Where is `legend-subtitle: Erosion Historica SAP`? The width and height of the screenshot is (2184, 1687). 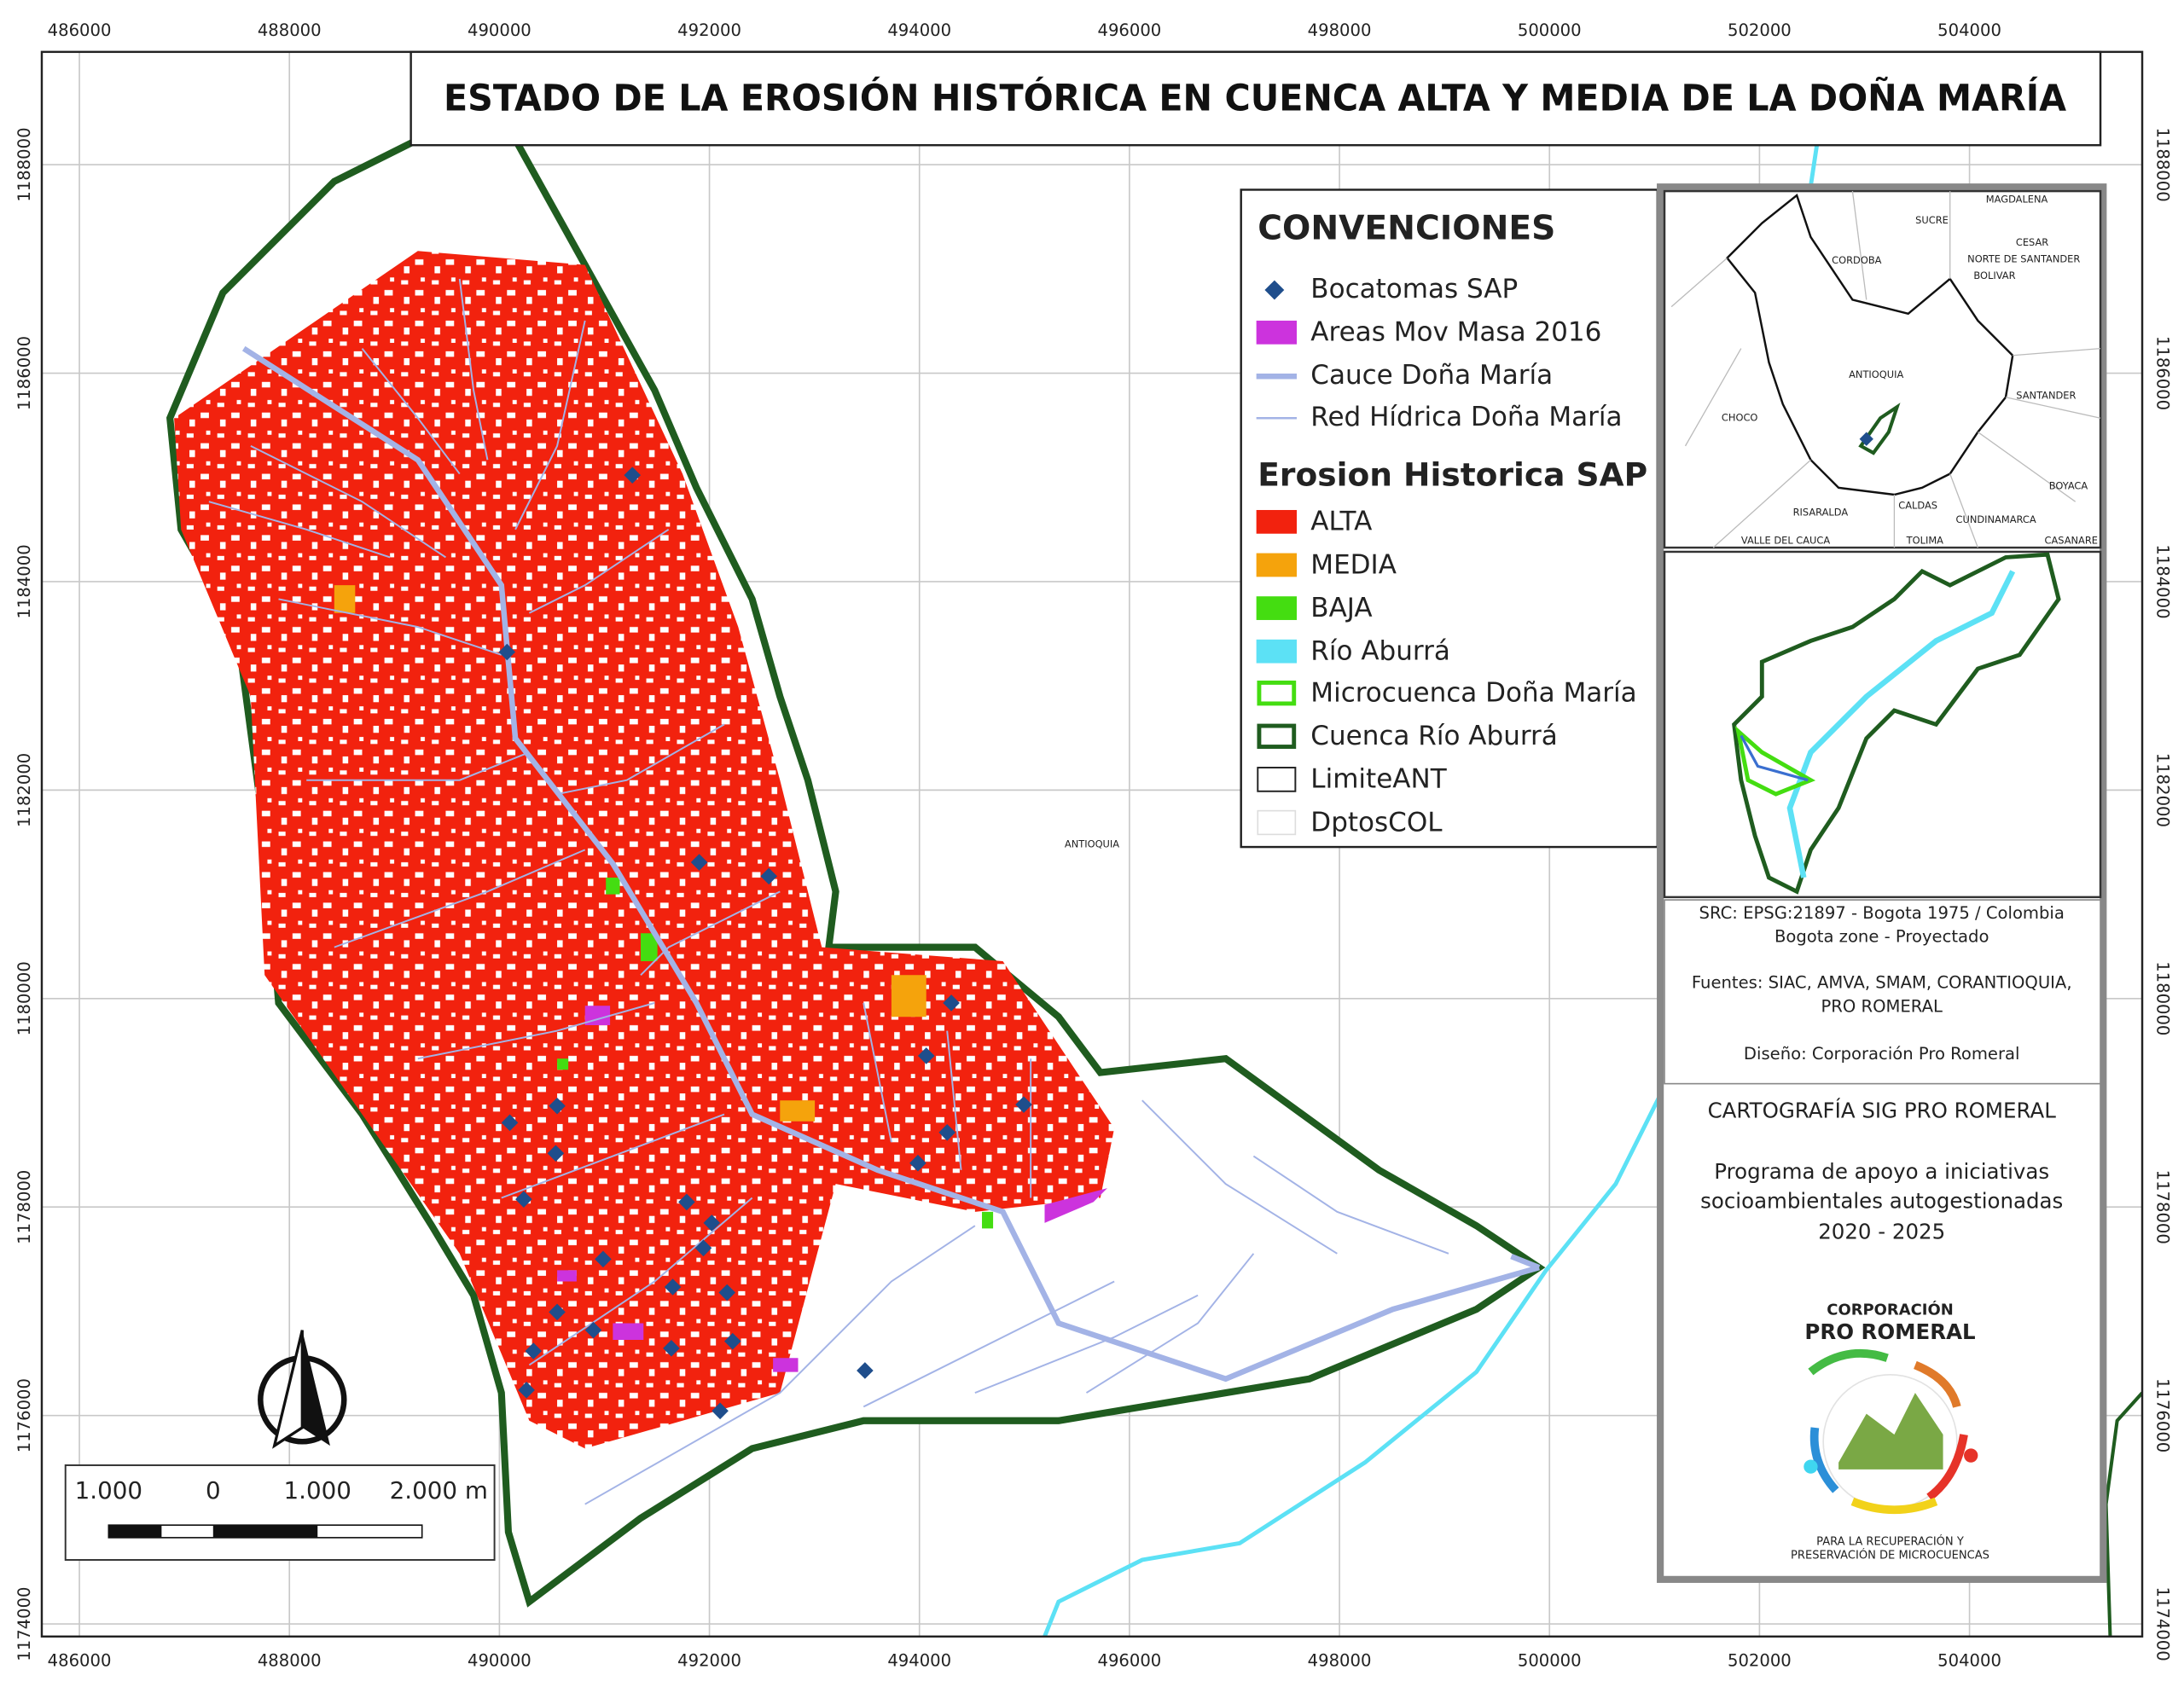
legend-subtitle: Erosion Historica SAP is located at coordinates (1452, 474).